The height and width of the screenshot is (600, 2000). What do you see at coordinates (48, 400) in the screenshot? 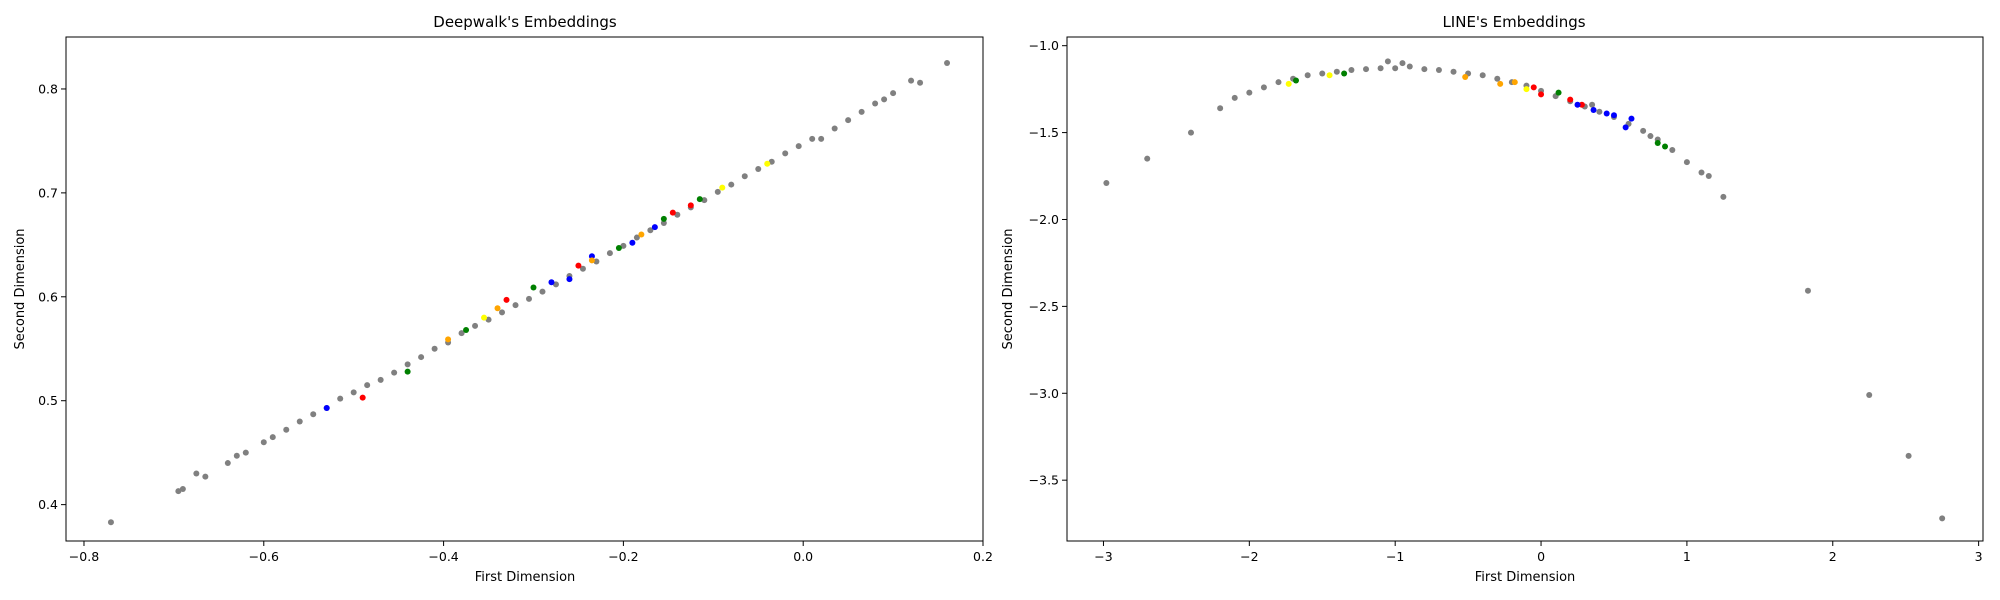
I see `y-tick-label: 0.5` at bounding box center [48, 400].